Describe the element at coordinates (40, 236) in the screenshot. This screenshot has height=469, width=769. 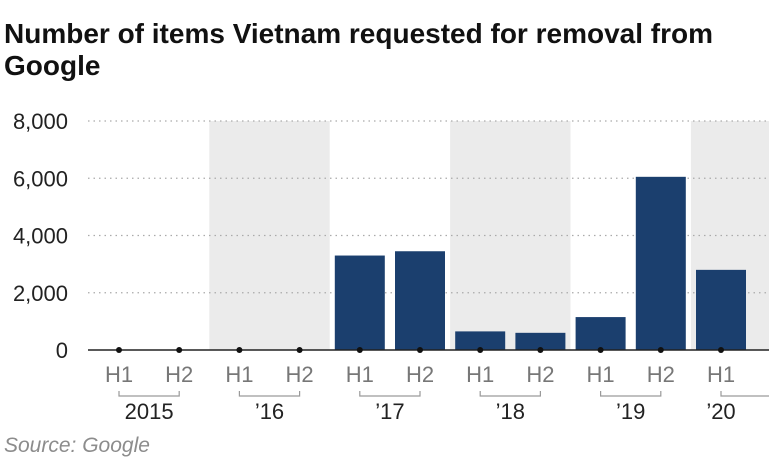
I see `y-tick-label: 4,000` at that location.